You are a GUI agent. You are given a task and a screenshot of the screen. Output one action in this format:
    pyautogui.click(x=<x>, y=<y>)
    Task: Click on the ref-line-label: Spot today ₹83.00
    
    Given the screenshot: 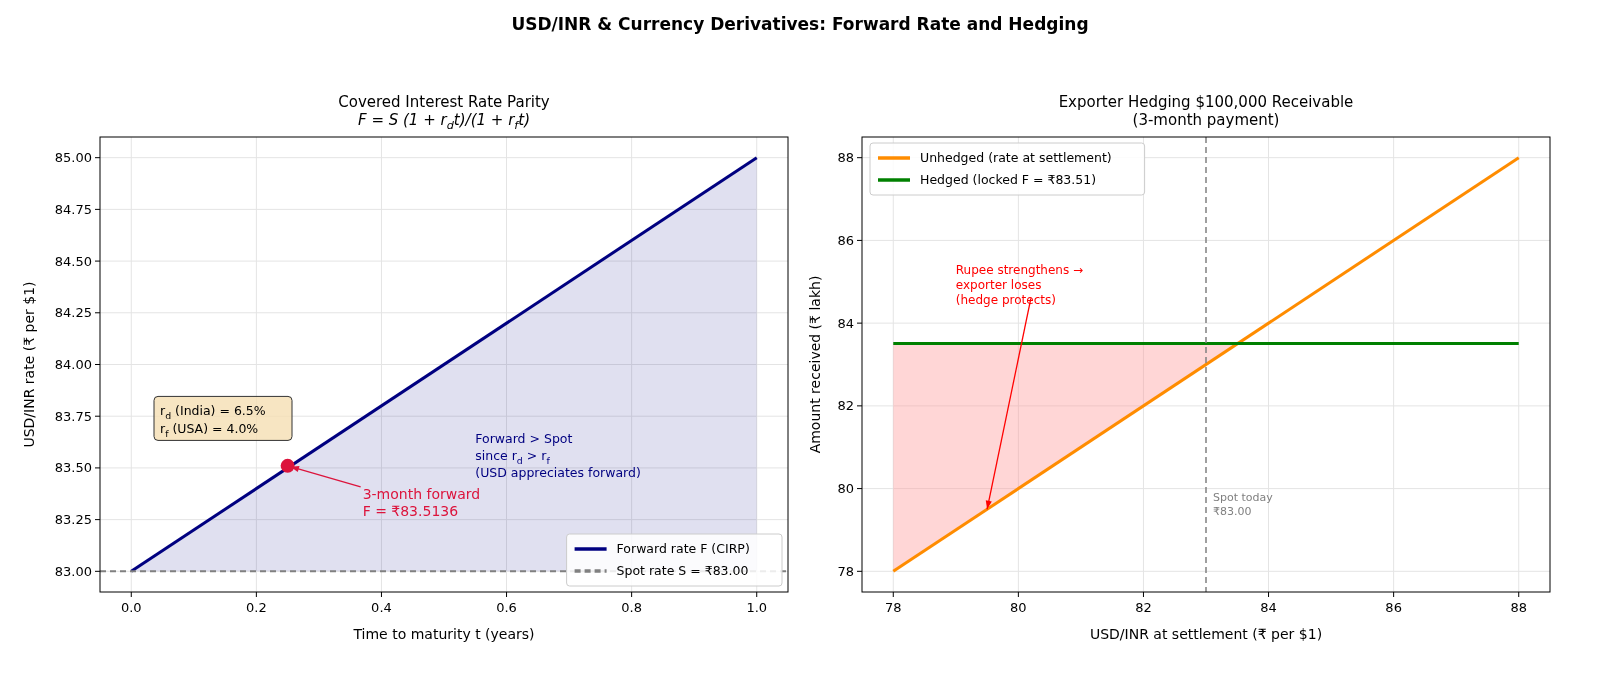 What is the action you would take?
    pyautogui.click(x=1243, y=504)
    